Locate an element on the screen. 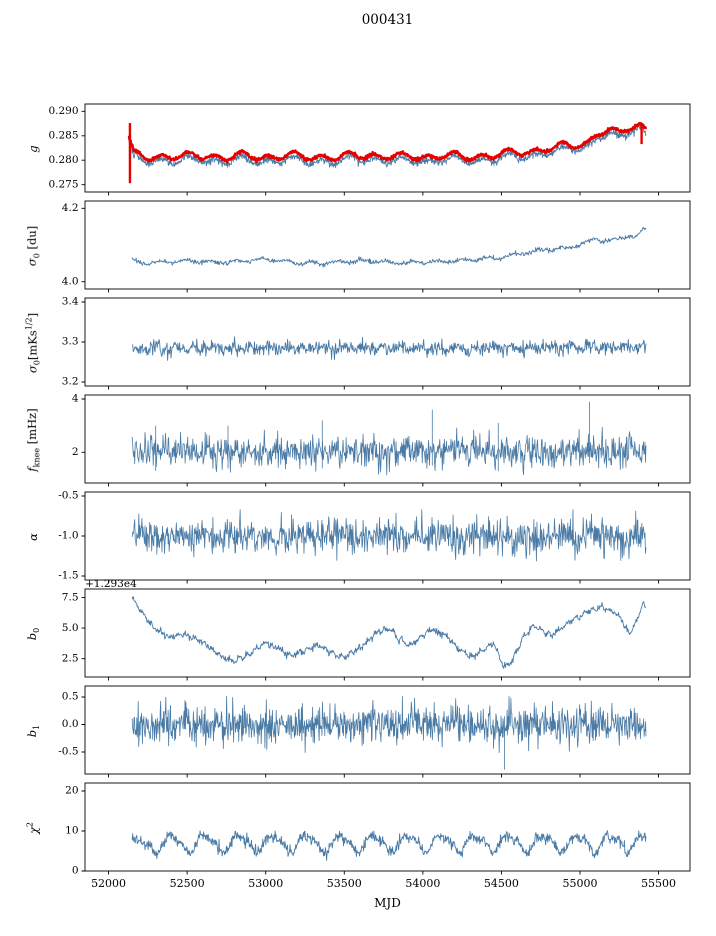 This screenshot has height=936, width=716. subplot-b1: b1 is located at coordinates (358, 730).